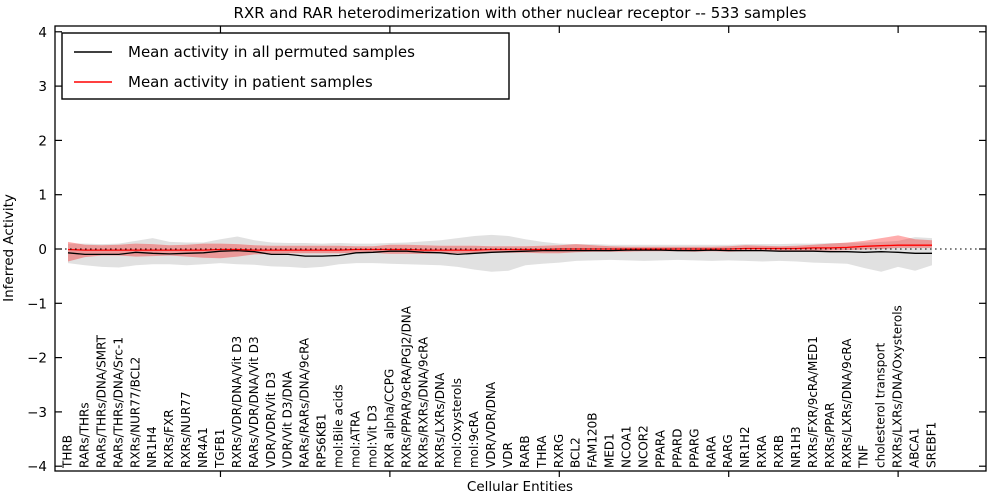 The width and height of the screenshot is (1000, 504). Describe the element at coordinates (135, 412) in the screenshot. I see `x-category-label: RXRs/NUR77/BCL2` at that location.